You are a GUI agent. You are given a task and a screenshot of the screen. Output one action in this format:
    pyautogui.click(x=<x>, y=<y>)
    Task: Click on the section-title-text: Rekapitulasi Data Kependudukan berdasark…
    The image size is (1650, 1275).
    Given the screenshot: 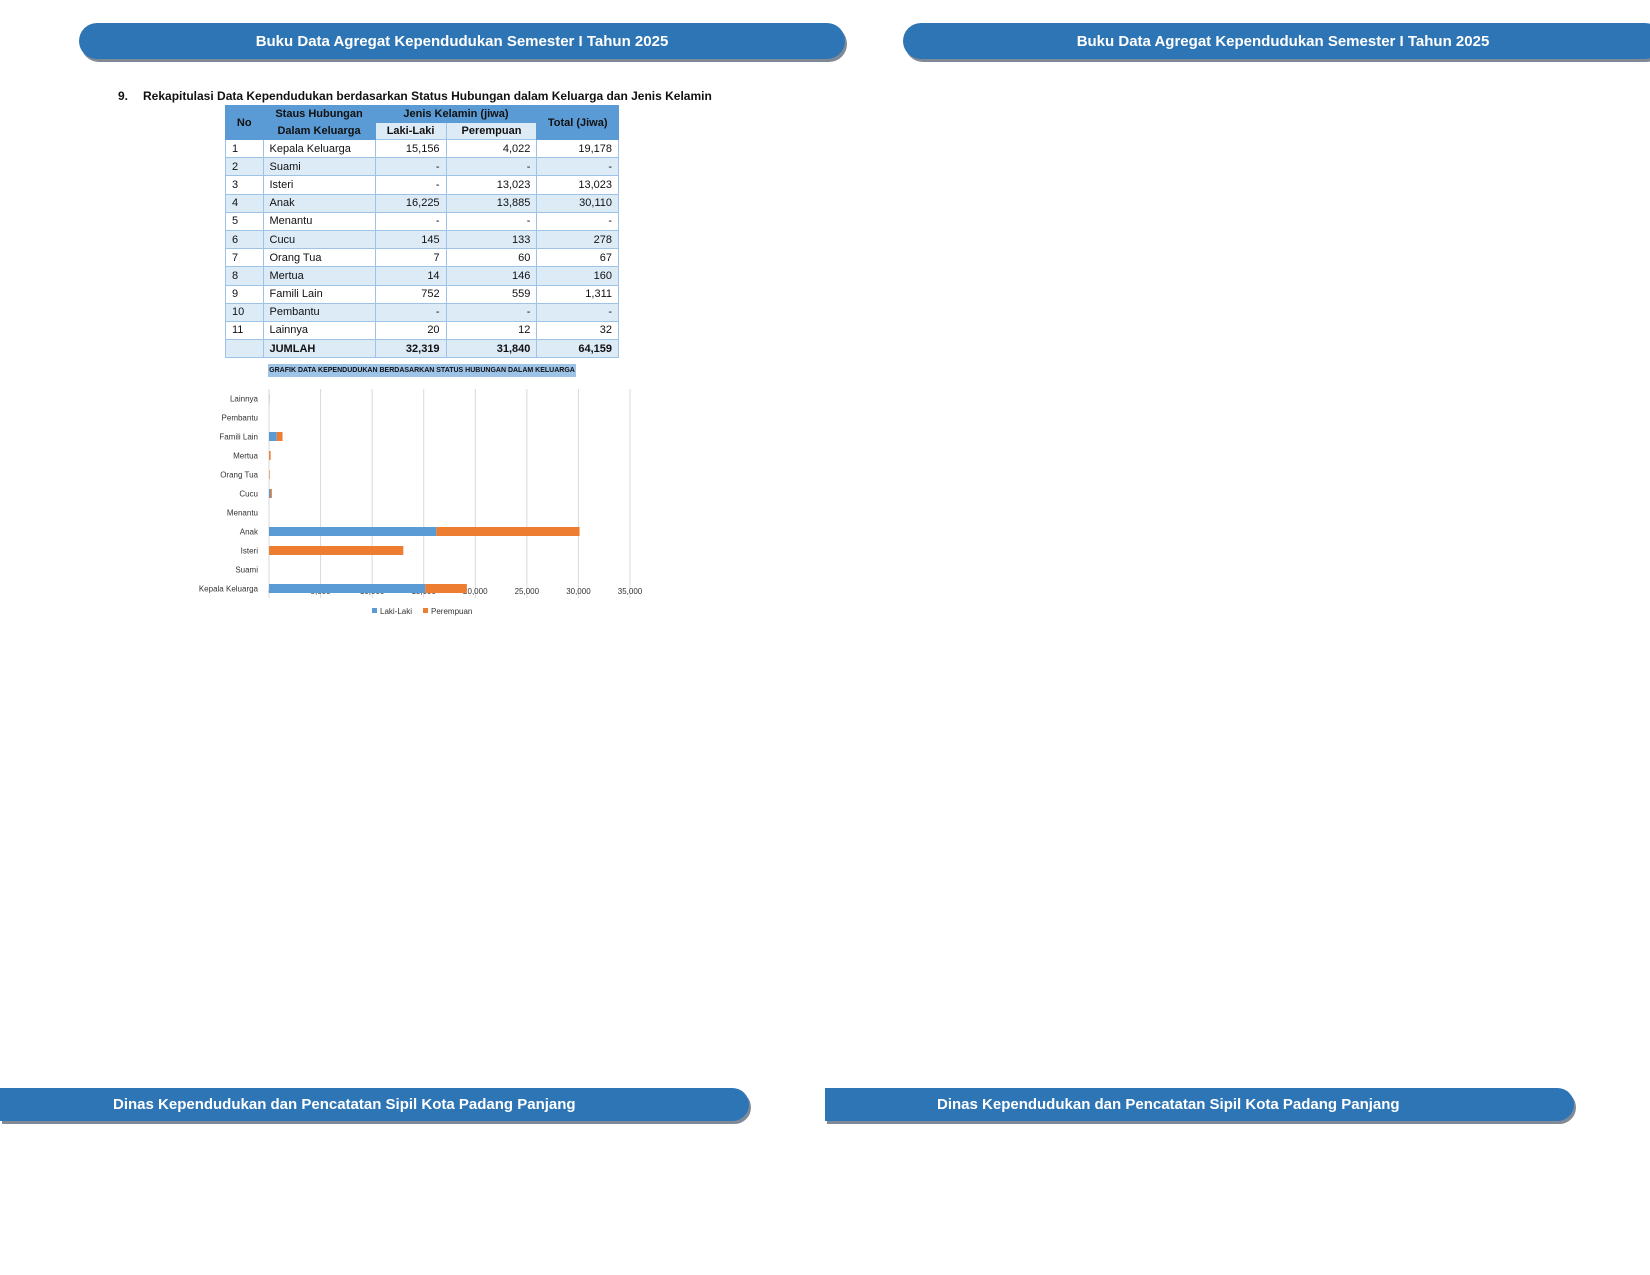 What is the action you would take?
    pyautogui.click(x=427, y=96)
    